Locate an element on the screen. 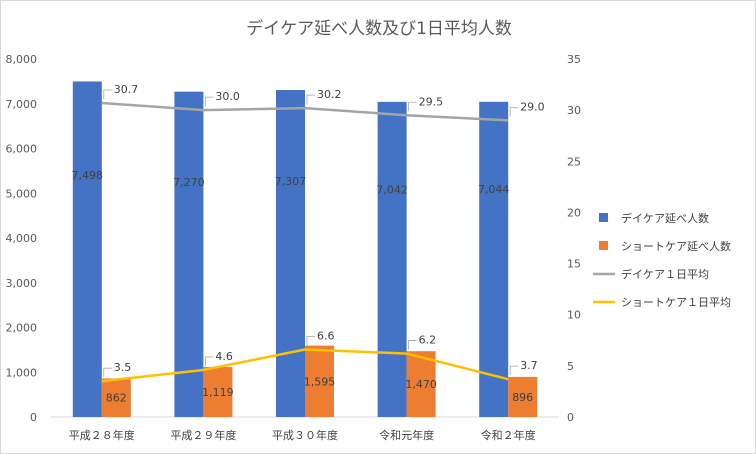  bar-data-label: 7,042 is located at coordinates (392, 189).